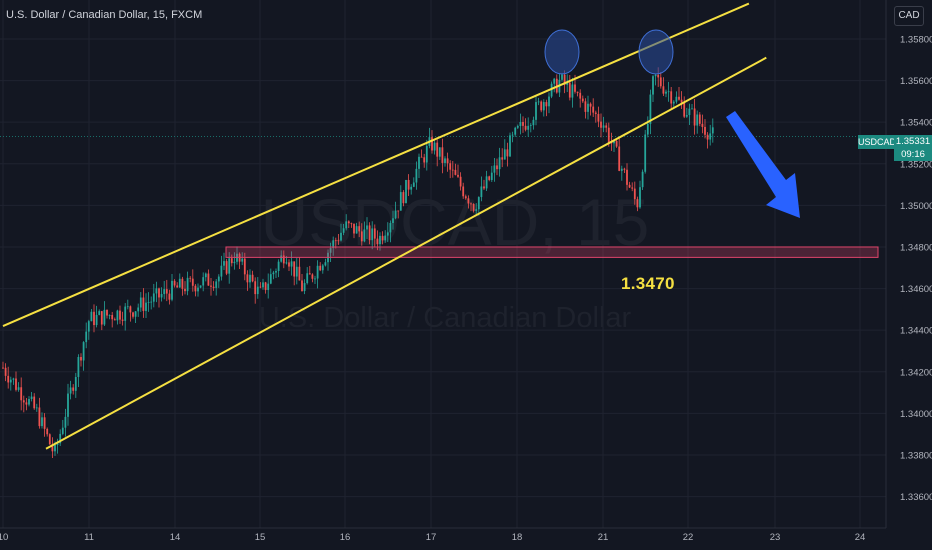 The width and height of the screenshot is (932, 550). Describe the element at coordinates (260, 537) in the screenshot. I see `x-tick-label: 15` at that location.